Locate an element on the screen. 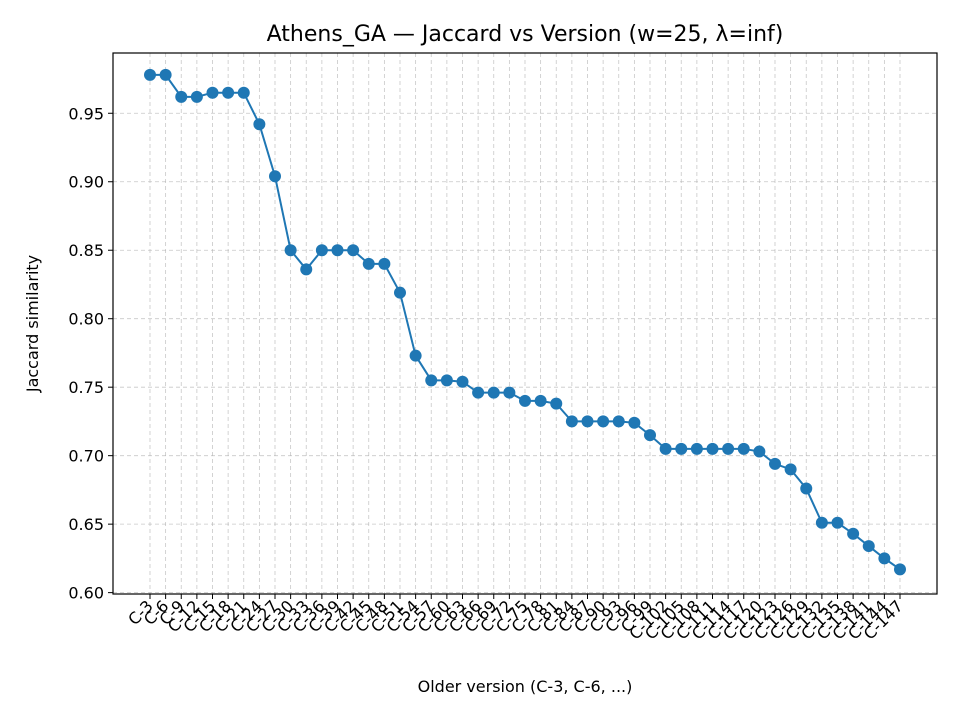  y-tick-label: 0.80 is located at coordinates (86, 319).